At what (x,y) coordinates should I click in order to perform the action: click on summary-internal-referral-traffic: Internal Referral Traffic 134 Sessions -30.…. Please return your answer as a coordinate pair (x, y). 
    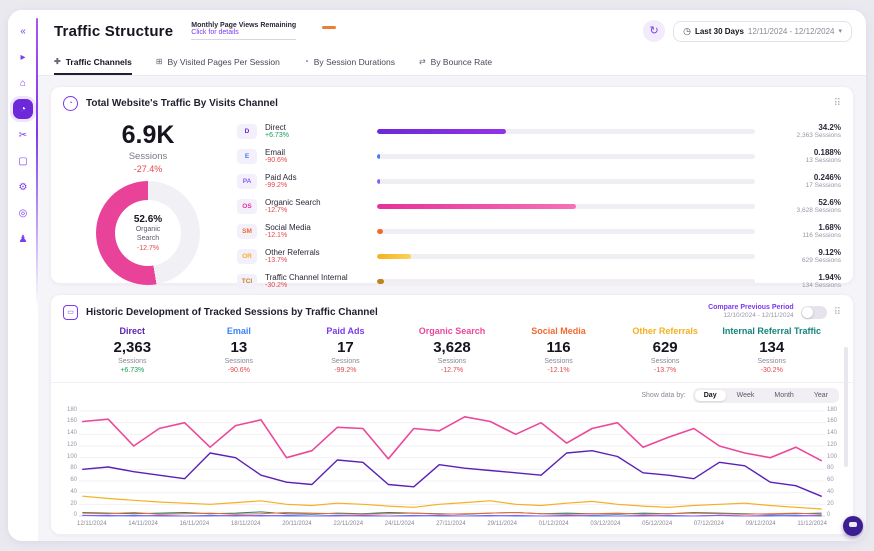
    Looking at the image, I should click on (771, 350).